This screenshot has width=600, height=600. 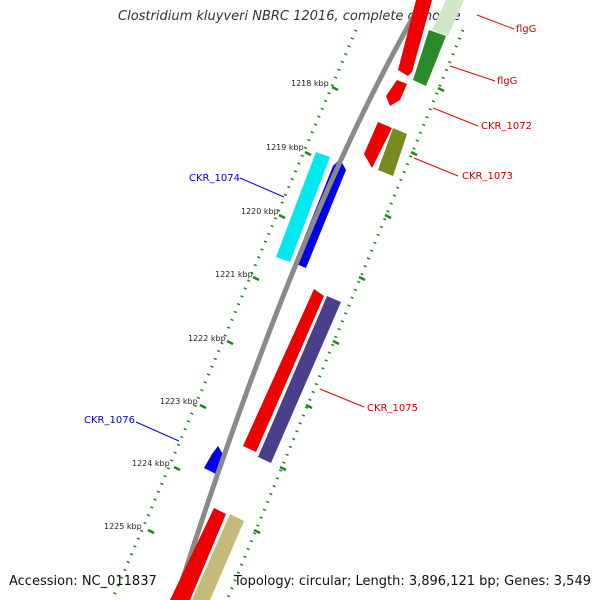 I want to click on kbp-label: 1222 kbp, so click(x=207, y=338).